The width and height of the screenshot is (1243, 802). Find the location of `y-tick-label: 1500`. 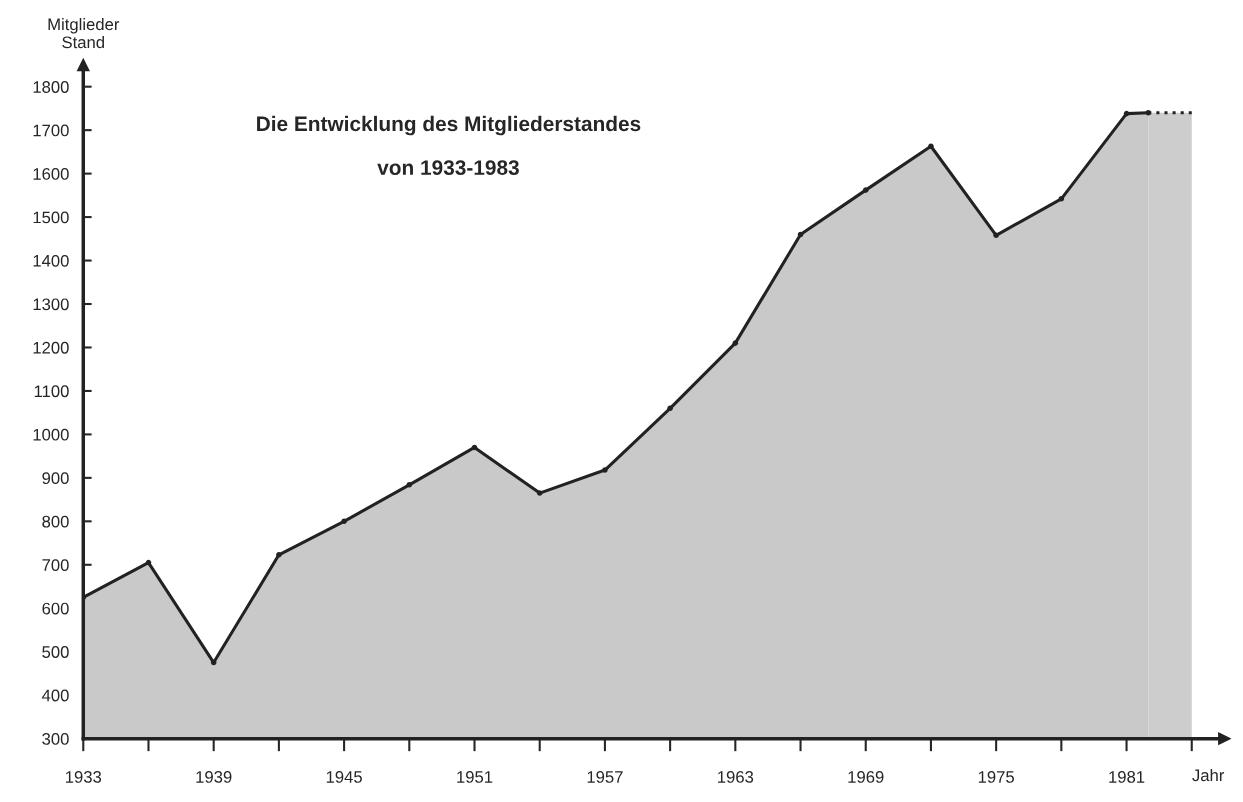

y-tick-label: 1500 is located at coordinates (51, 217).